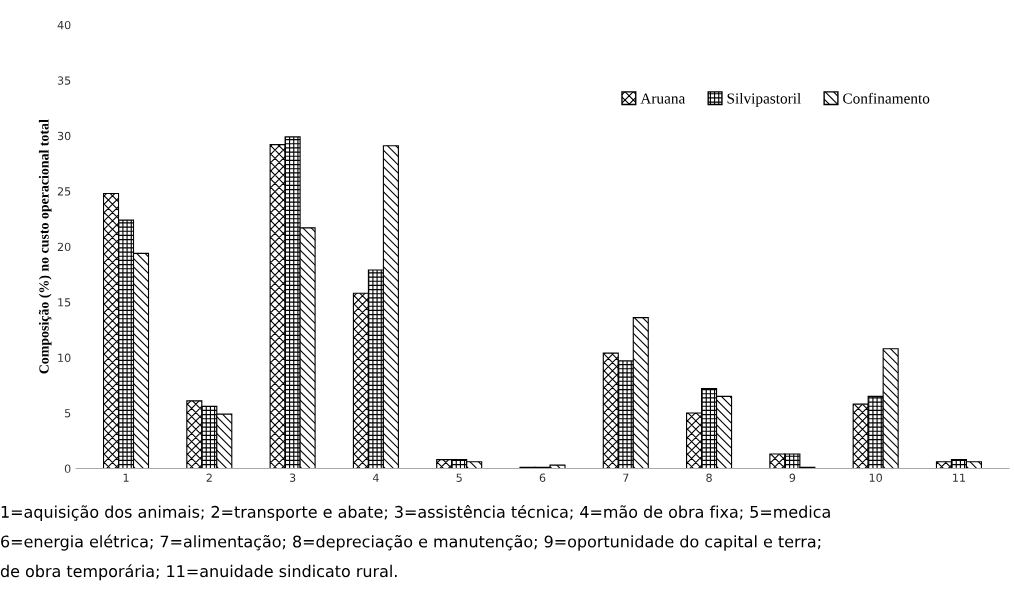 The height and width of the screenshot is (593, 1014). I want to click on x-tick-label: 10, so click(875, 477).